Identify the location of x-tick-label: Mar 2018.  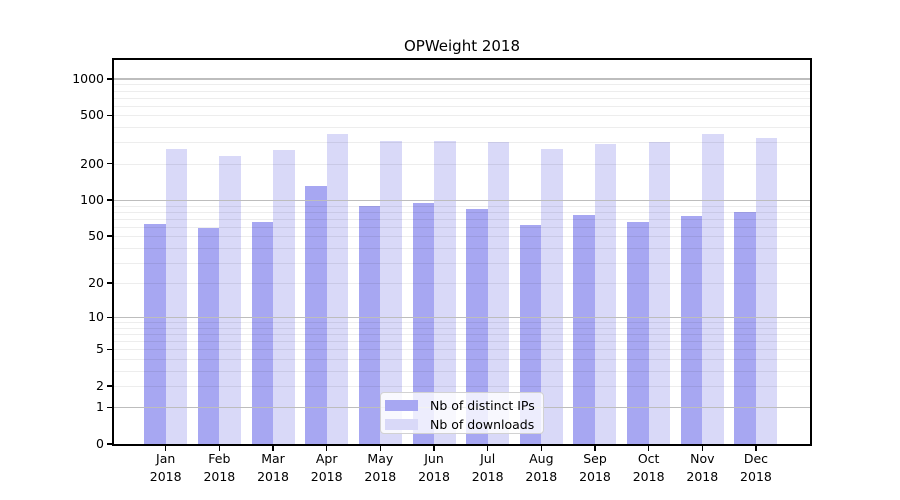
(273, 467).